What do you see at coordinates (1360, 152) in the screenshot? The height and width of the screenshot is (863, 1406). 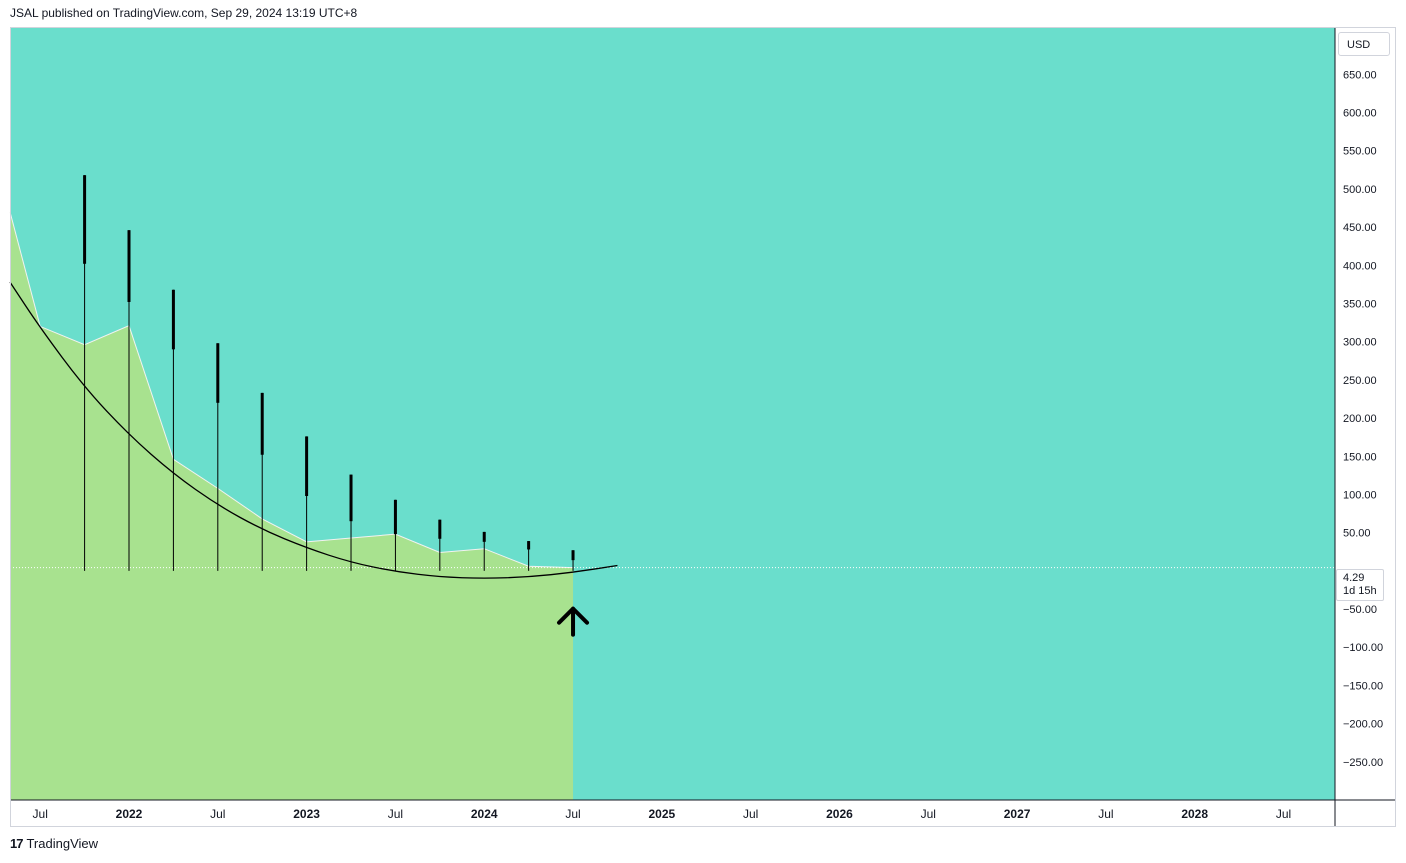 I see `price-tick-label: 550.00` at bounding box center [1360, 152].